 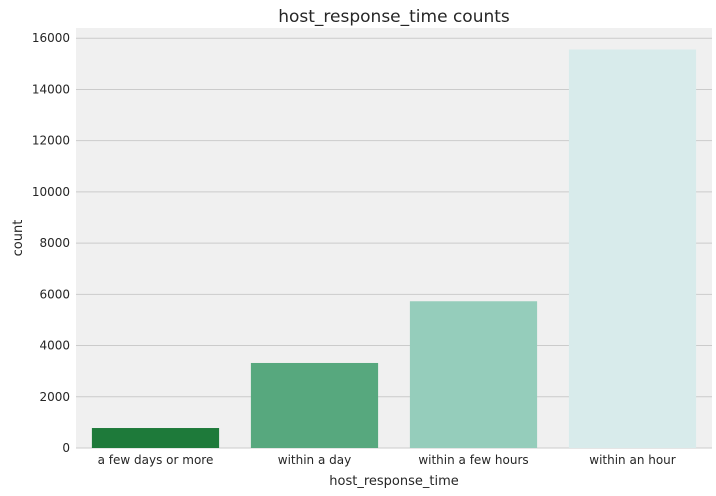 I want to click on x-tick-label: within a day, so click(x=314, y=460).